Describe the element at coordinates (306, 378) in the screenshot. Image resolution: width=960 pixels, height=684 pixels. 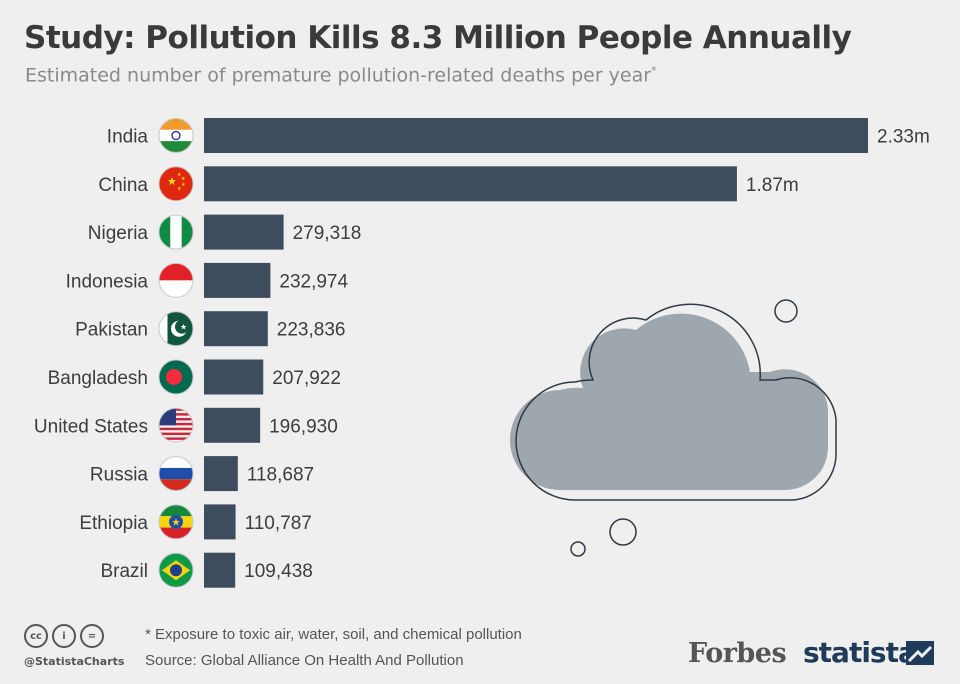
I see `value-label: 207,922` at that location.